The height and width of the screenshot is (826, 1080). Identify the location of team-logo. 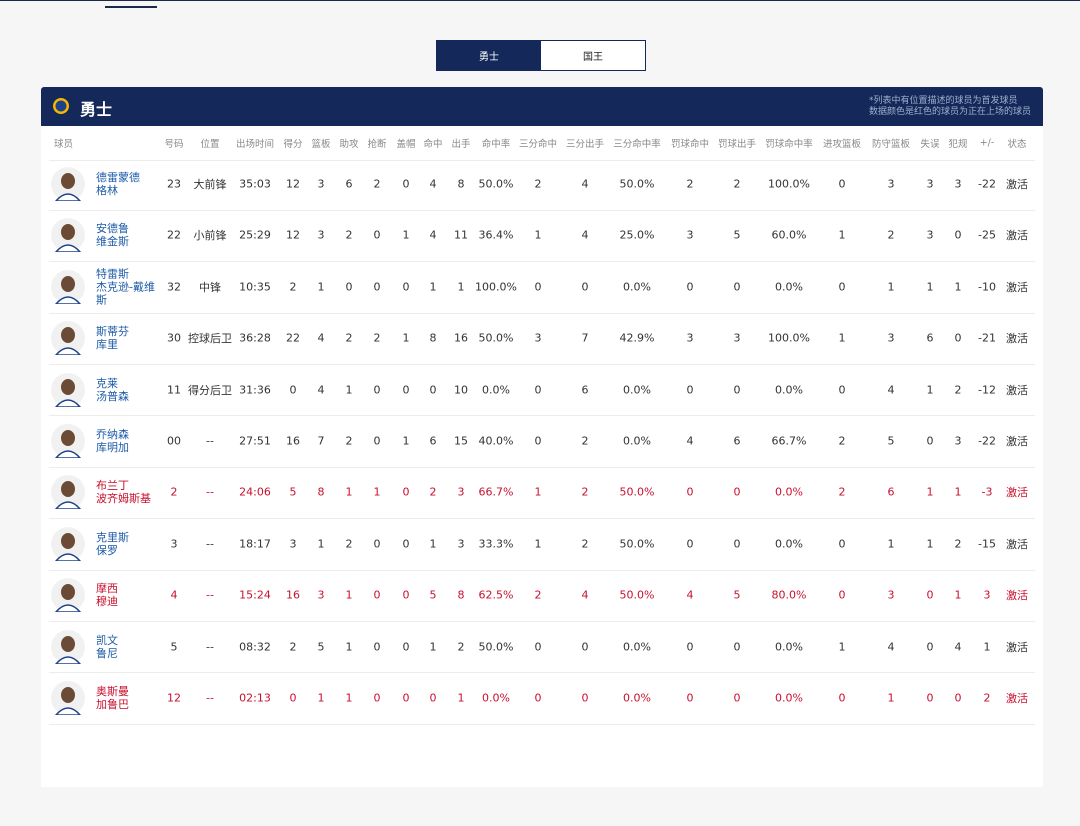
(61, 106).